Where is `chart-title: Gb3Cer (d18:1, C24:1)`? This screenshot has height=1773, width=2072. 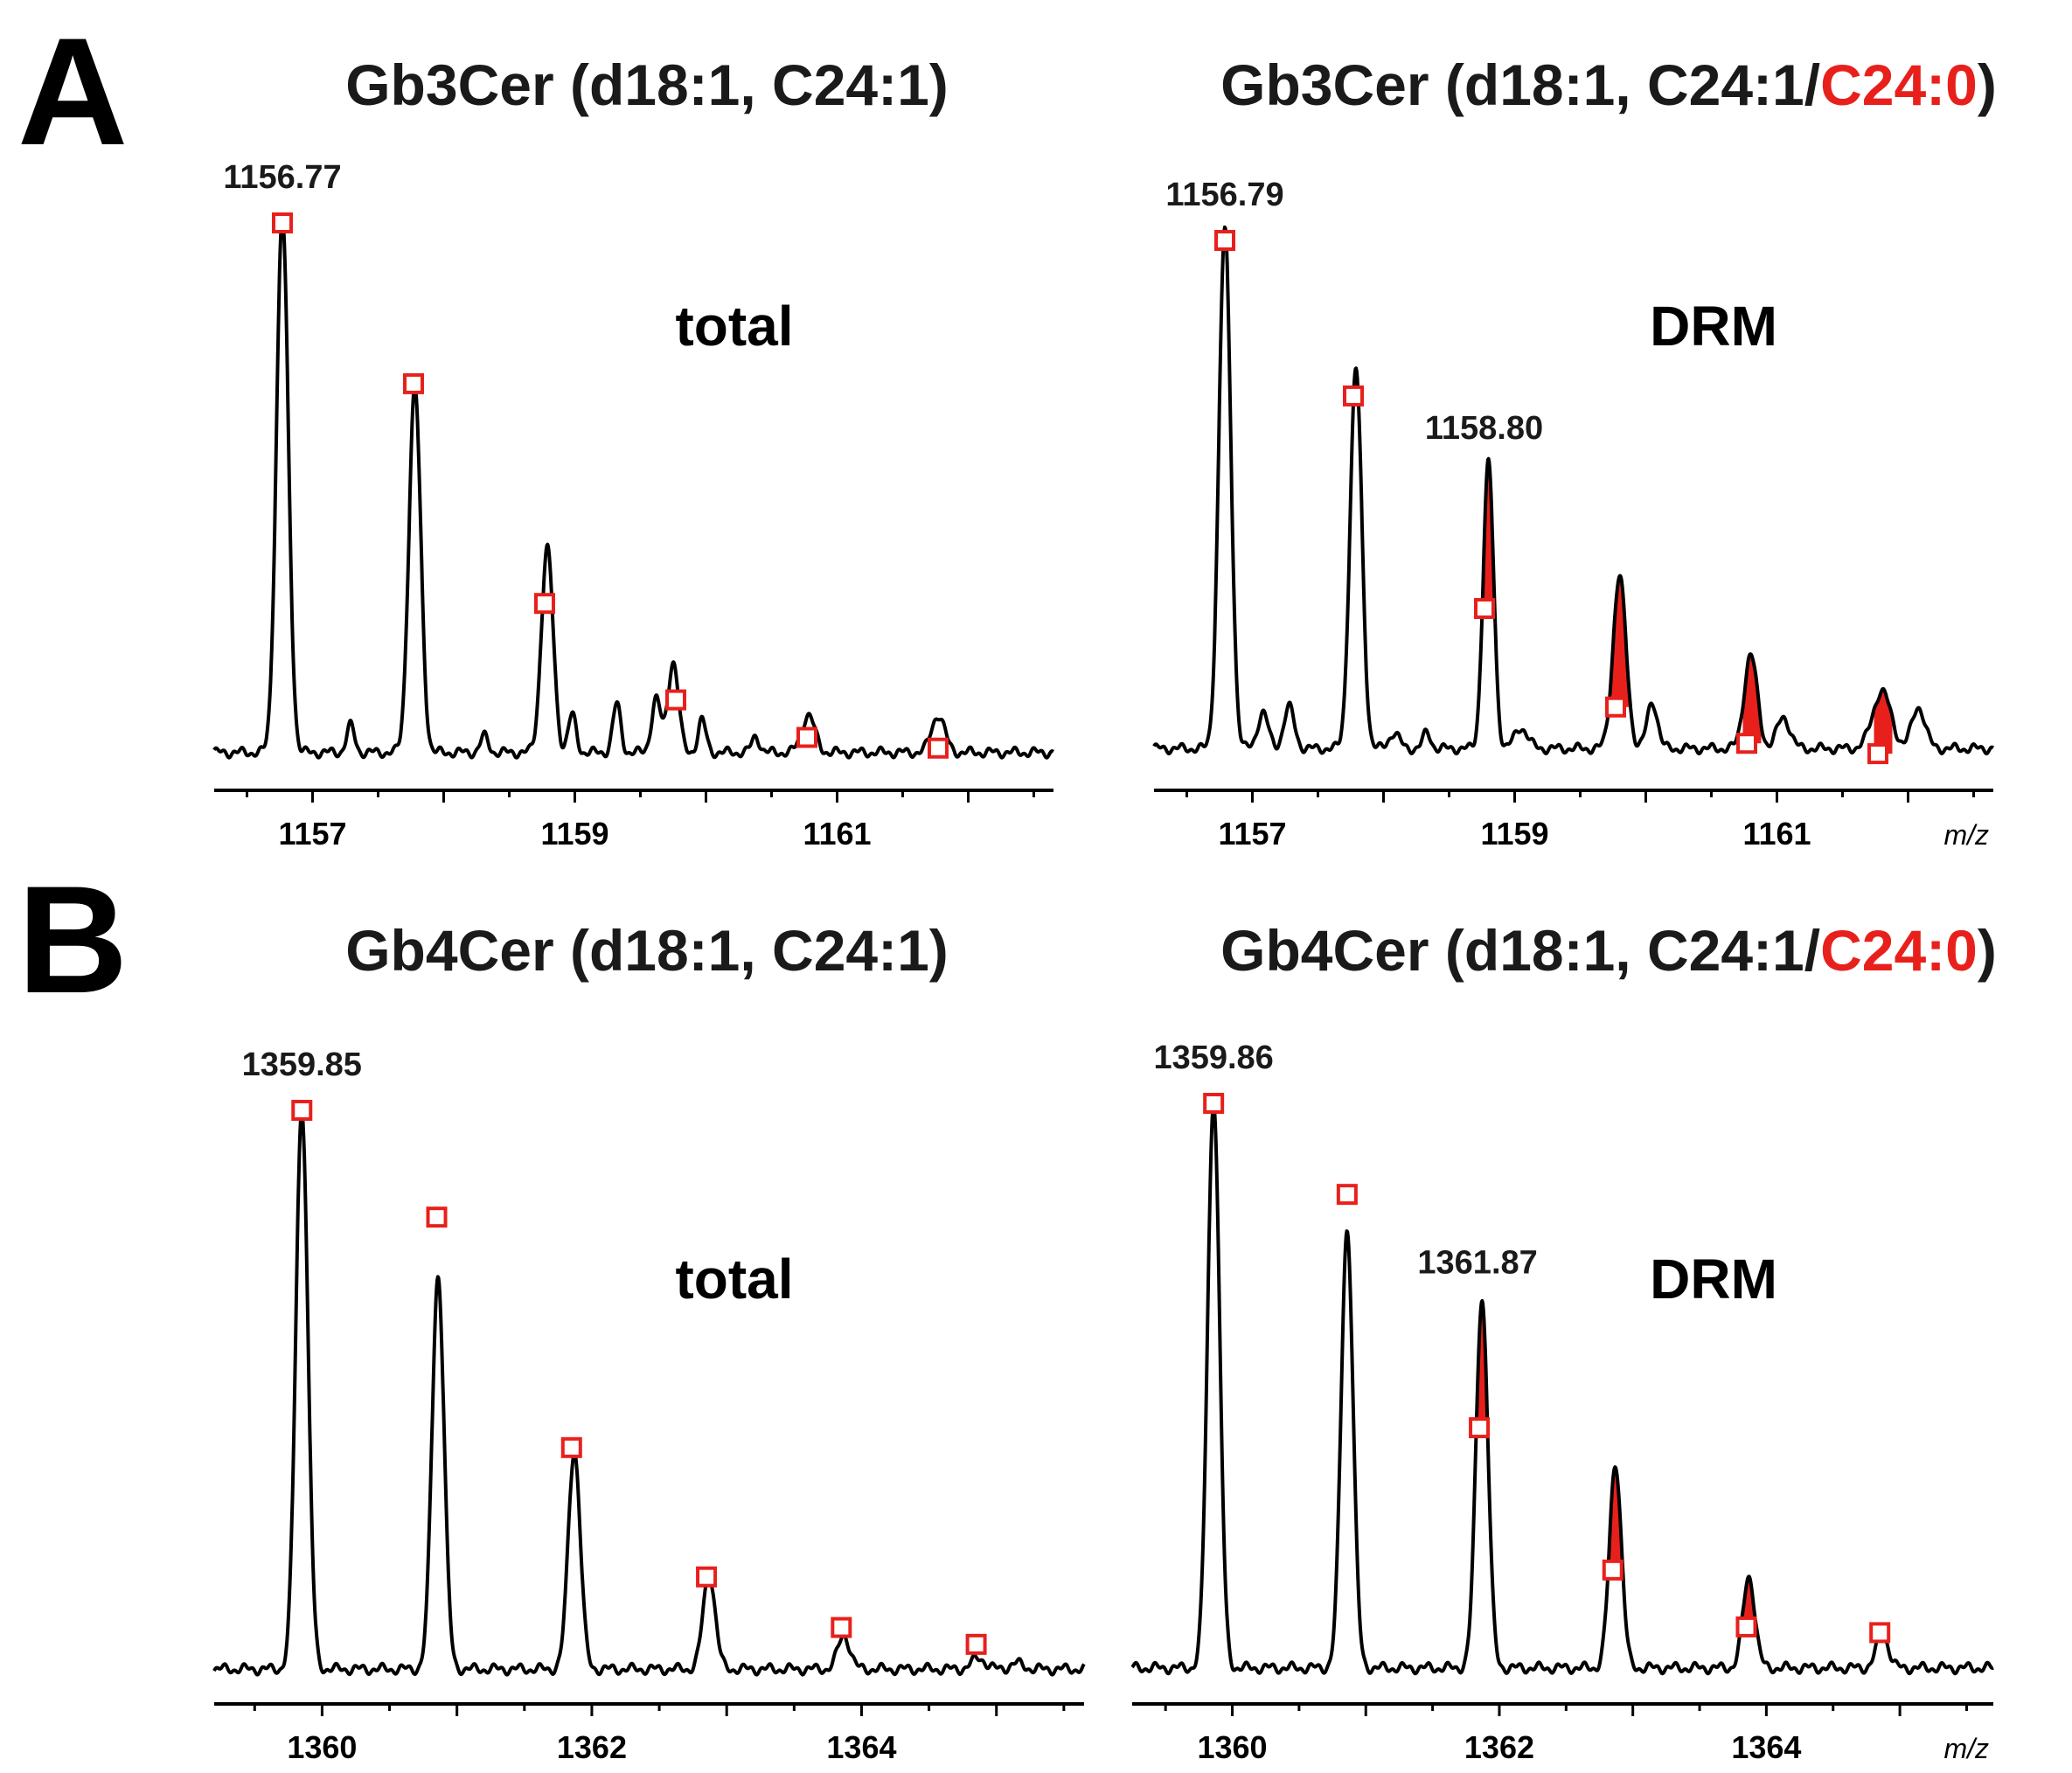 chart-title: Gb3Cer (d18:1, C24:1) is located at coordinates (647, 84).